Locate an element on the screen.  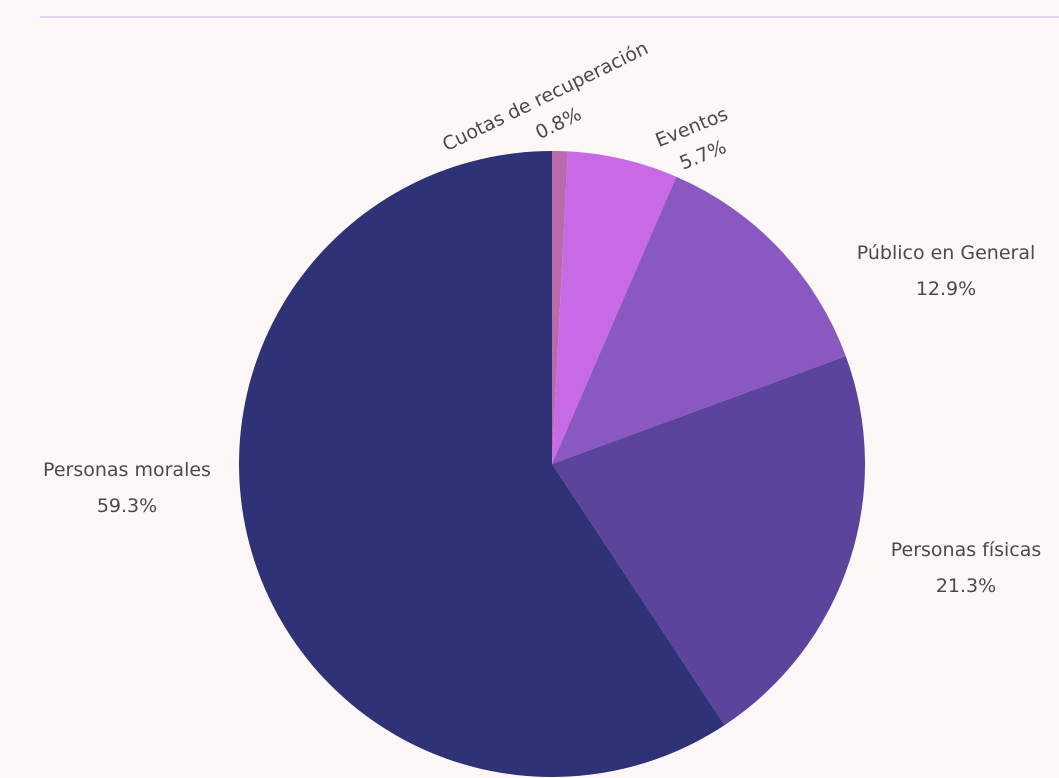
slice-category-name: Público en General is located at coordinates (946, 253).